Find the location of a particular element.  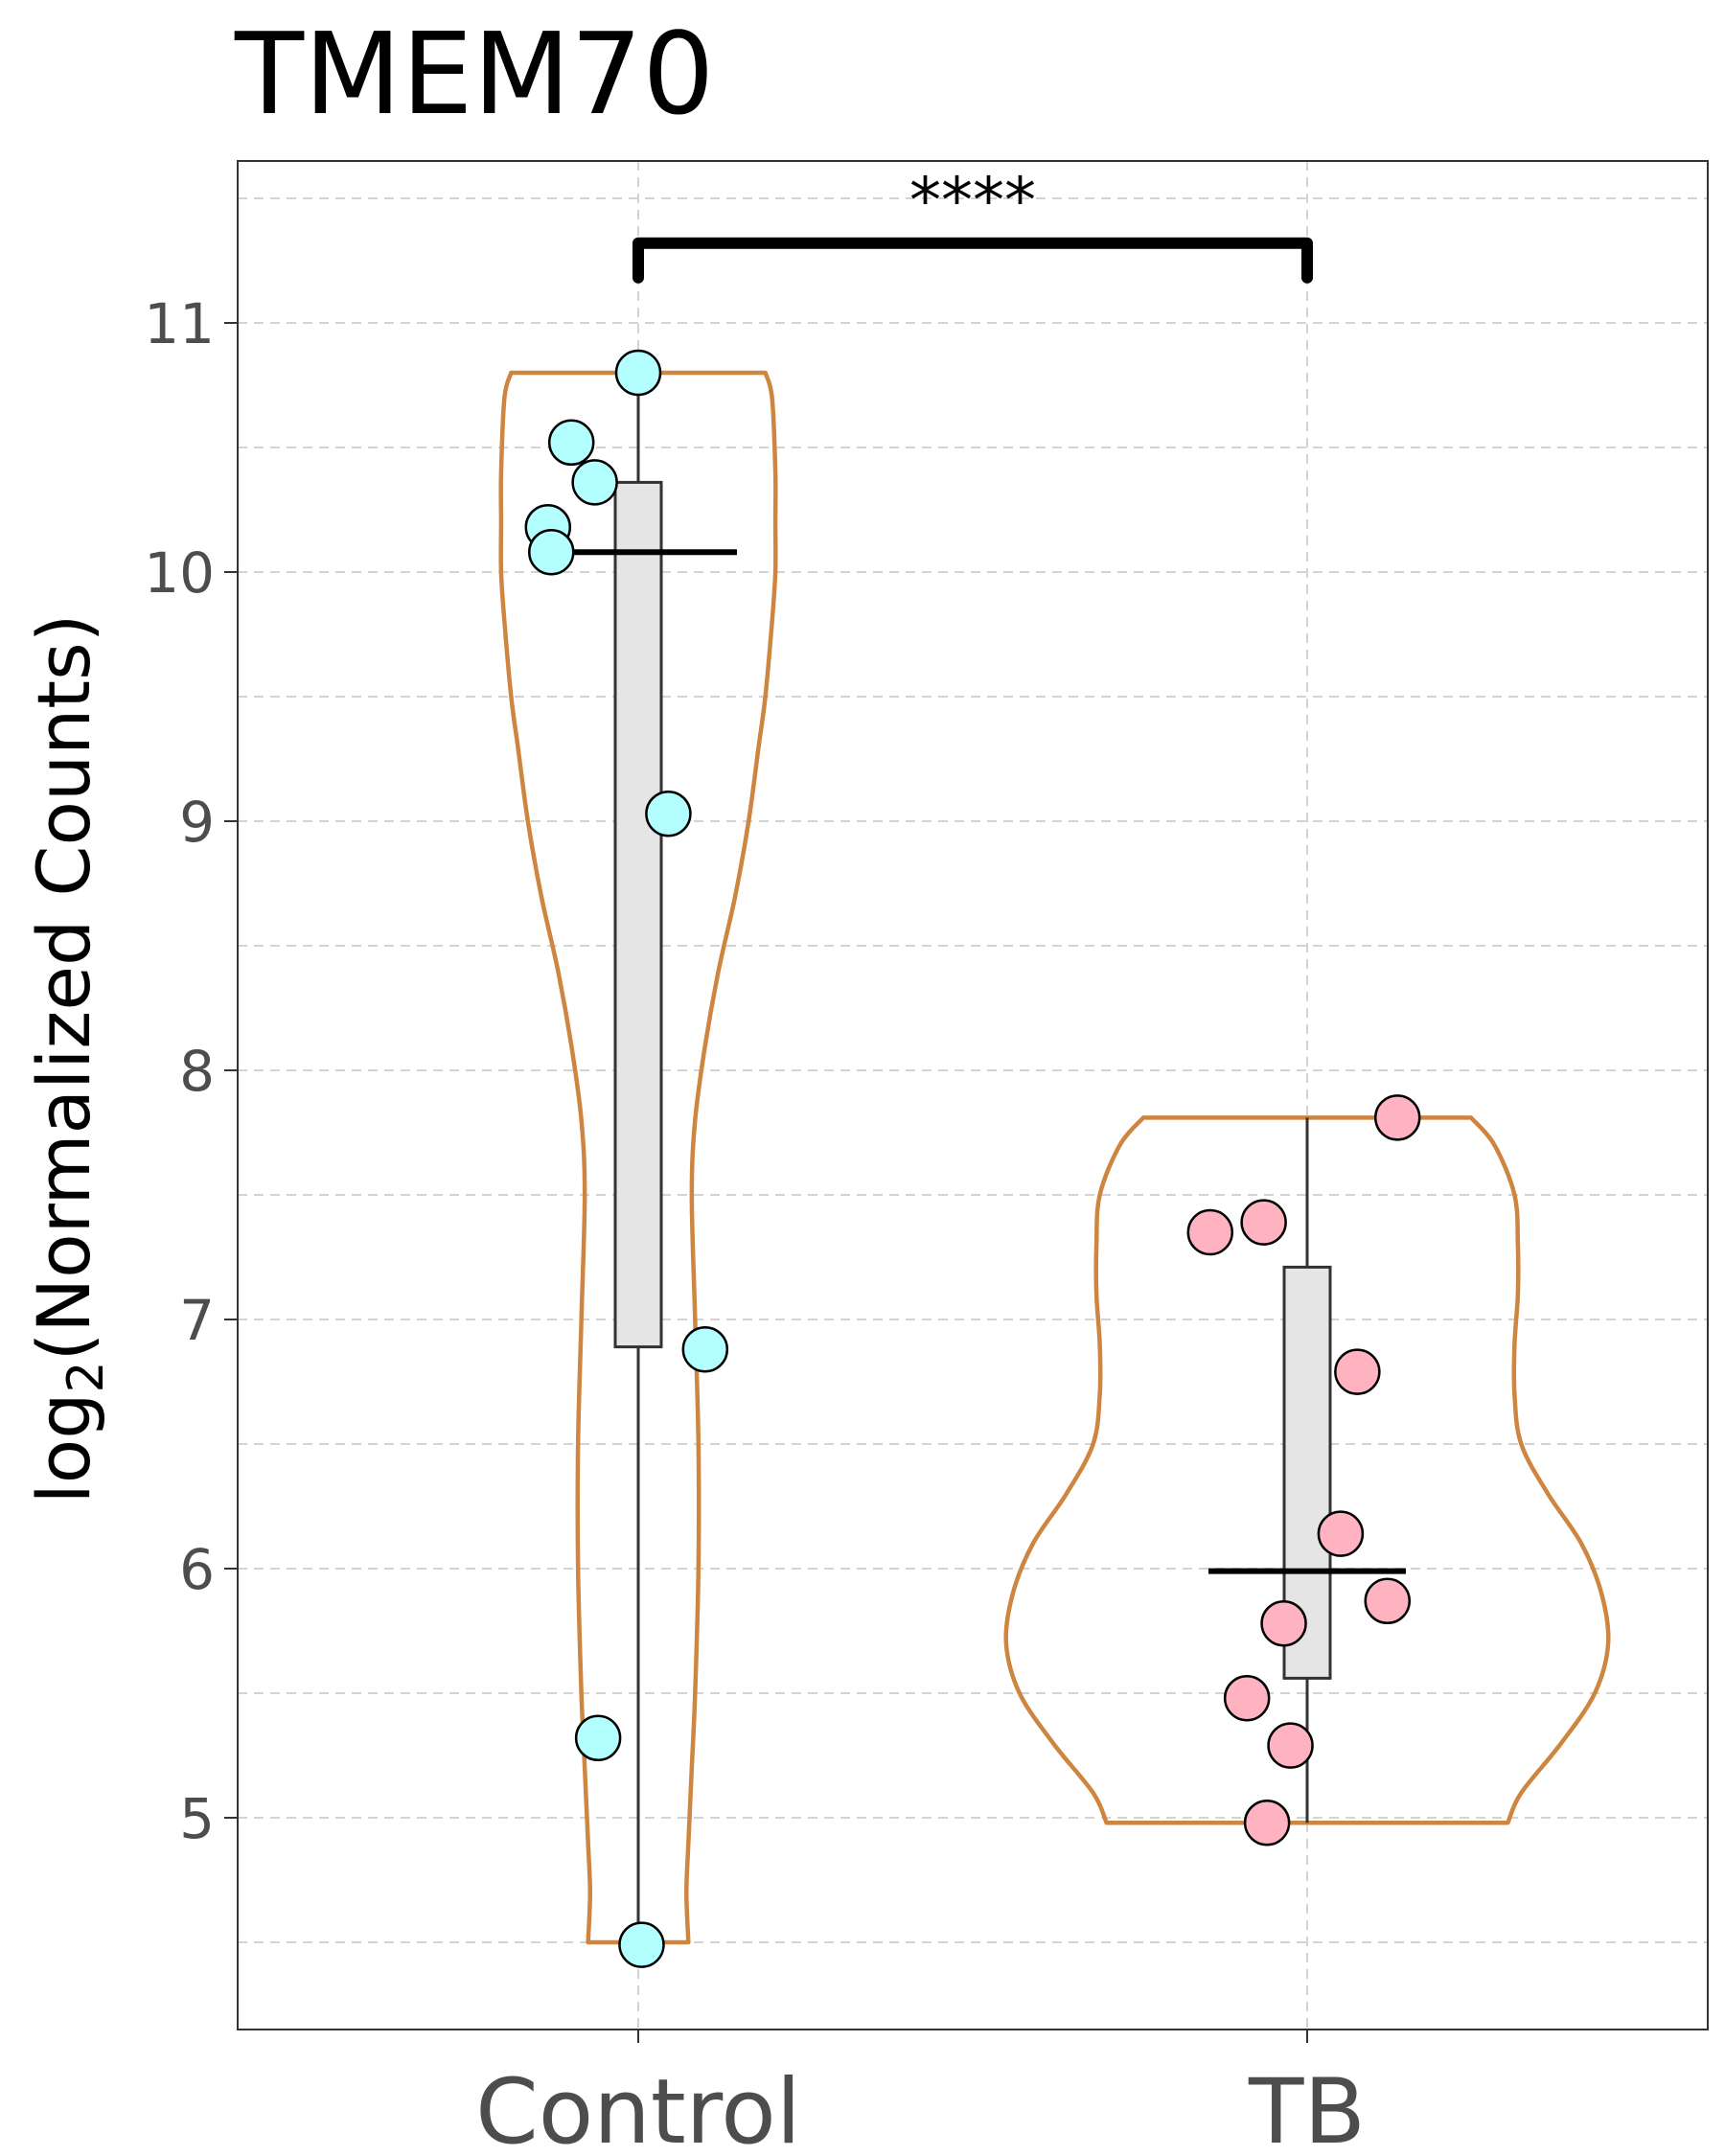

violin-tb is located at coordinates (1307, 1470).